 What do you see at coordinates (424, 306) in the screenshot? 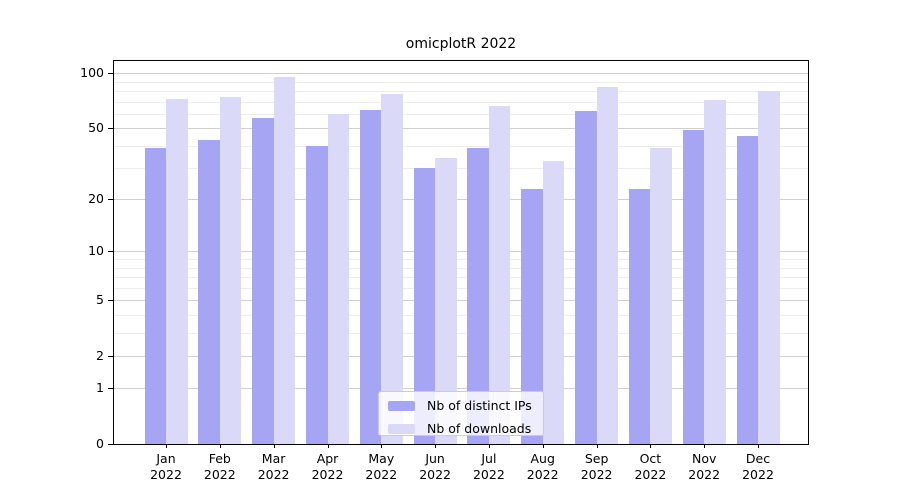
I see `bar-distinct-ips-jun` at bounding box center [424, 306].